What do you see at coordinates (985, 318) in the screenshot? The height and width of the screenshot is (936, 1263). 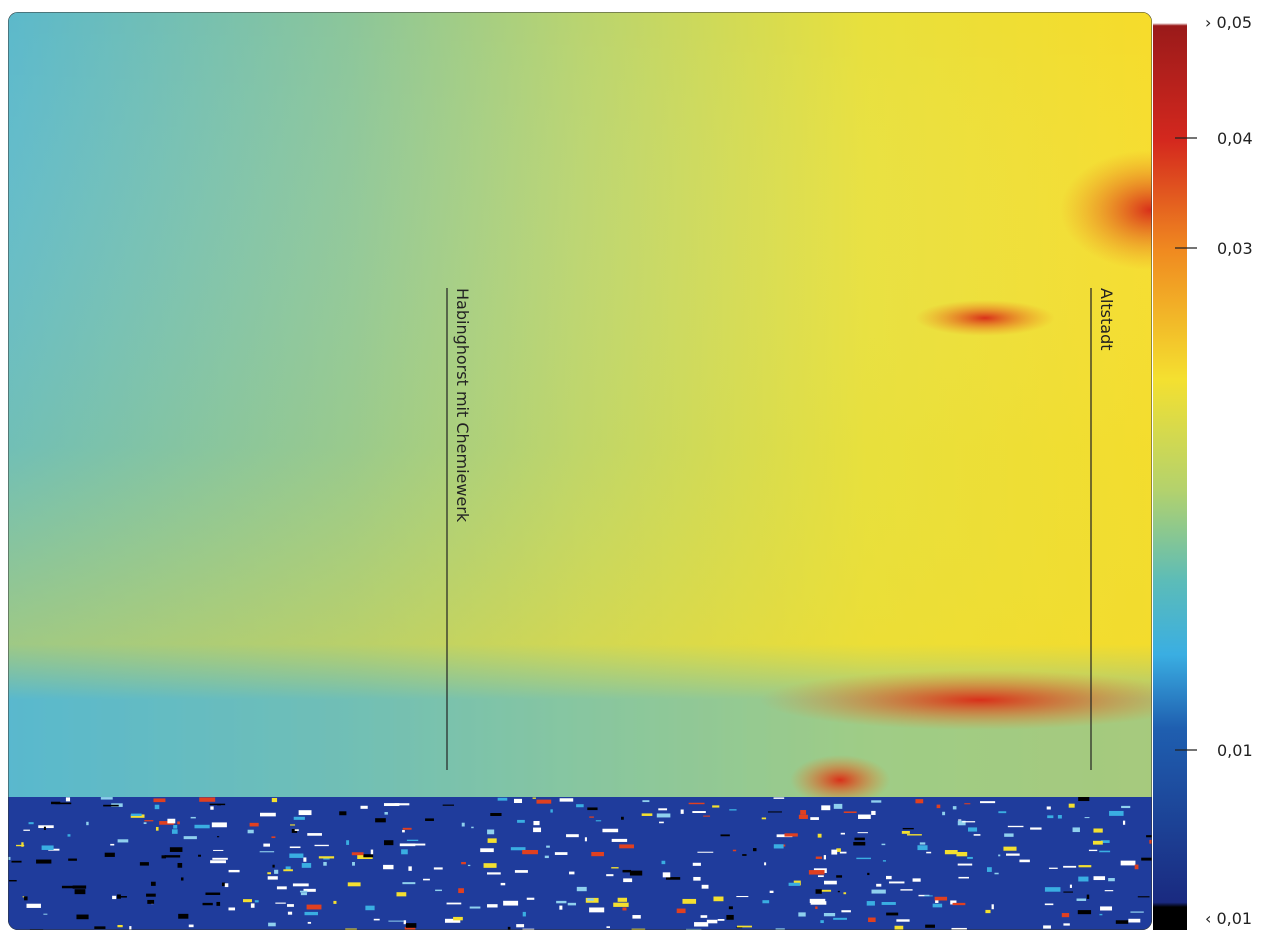 I see `hotspot` at bounding box center [985, 318].